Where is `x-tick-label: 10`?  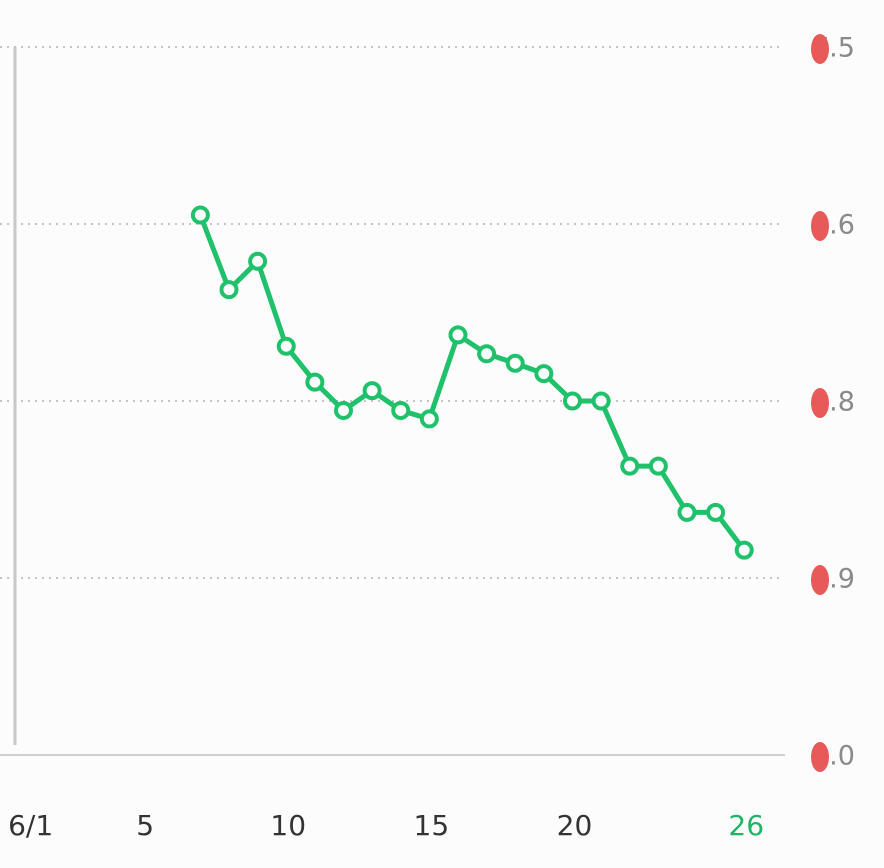 x-tick-label: 10 is located at coordinates (288, 825).